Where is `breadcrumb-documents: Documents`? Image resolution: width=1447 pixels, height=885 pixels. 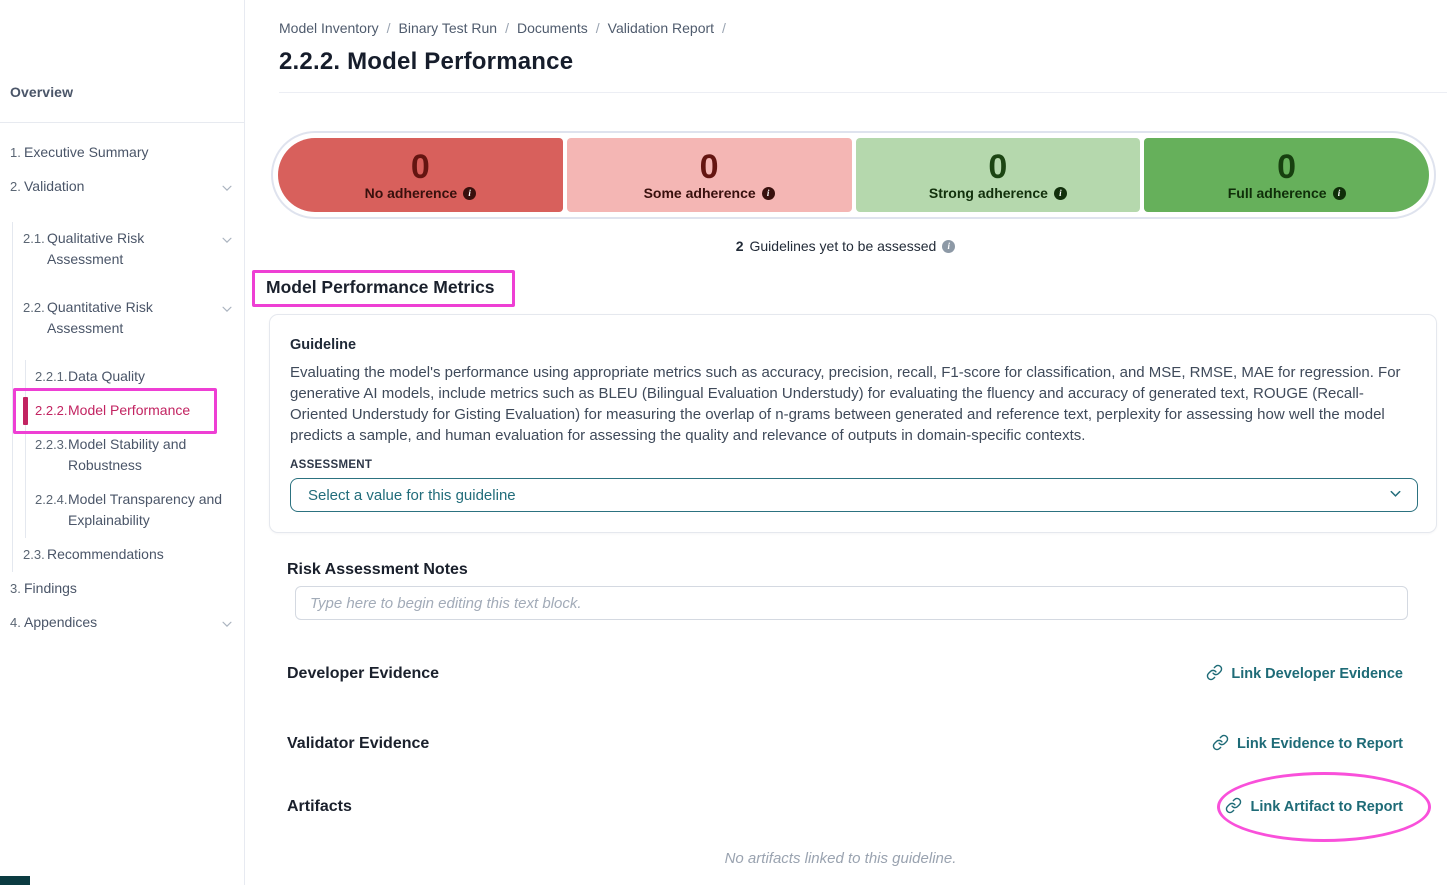 breadcrumb-documents: Documents is located at coordinates (552, 28).